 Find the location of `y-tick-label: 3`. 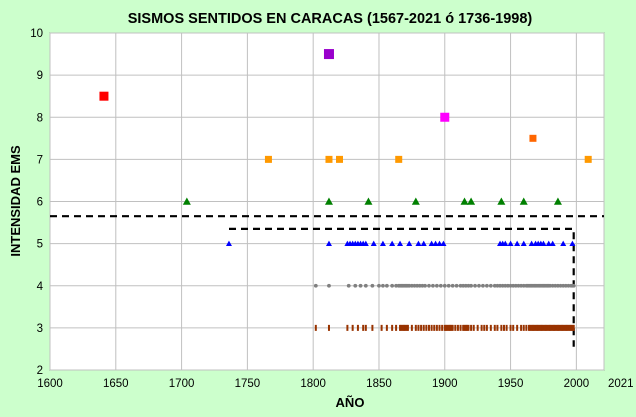

y-tick-label: 3 is located at coordinates (40, 329).